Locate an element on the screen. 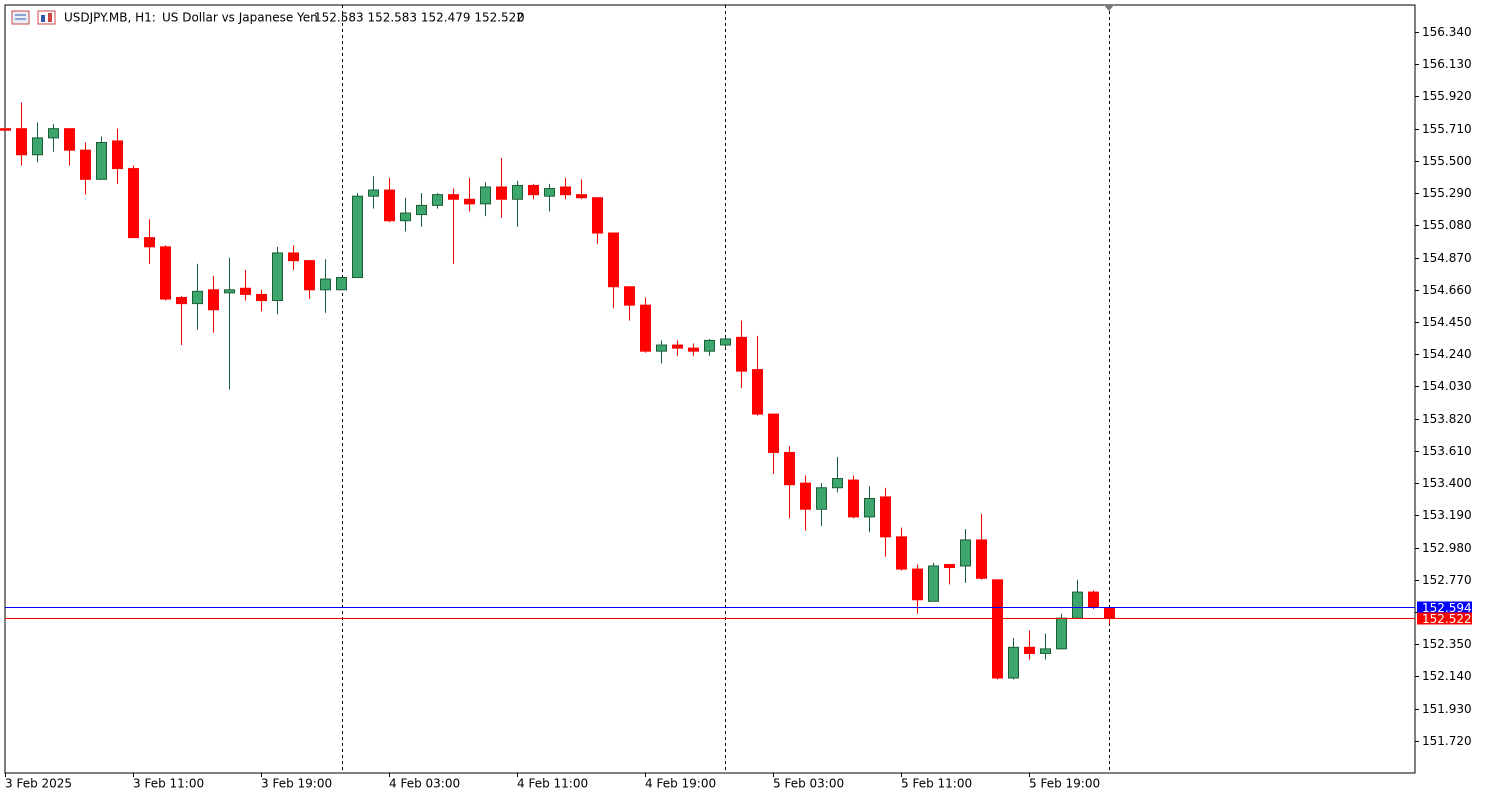  x-tick-label: 3 Feb 19:00 is located at coordinates (296, 784).